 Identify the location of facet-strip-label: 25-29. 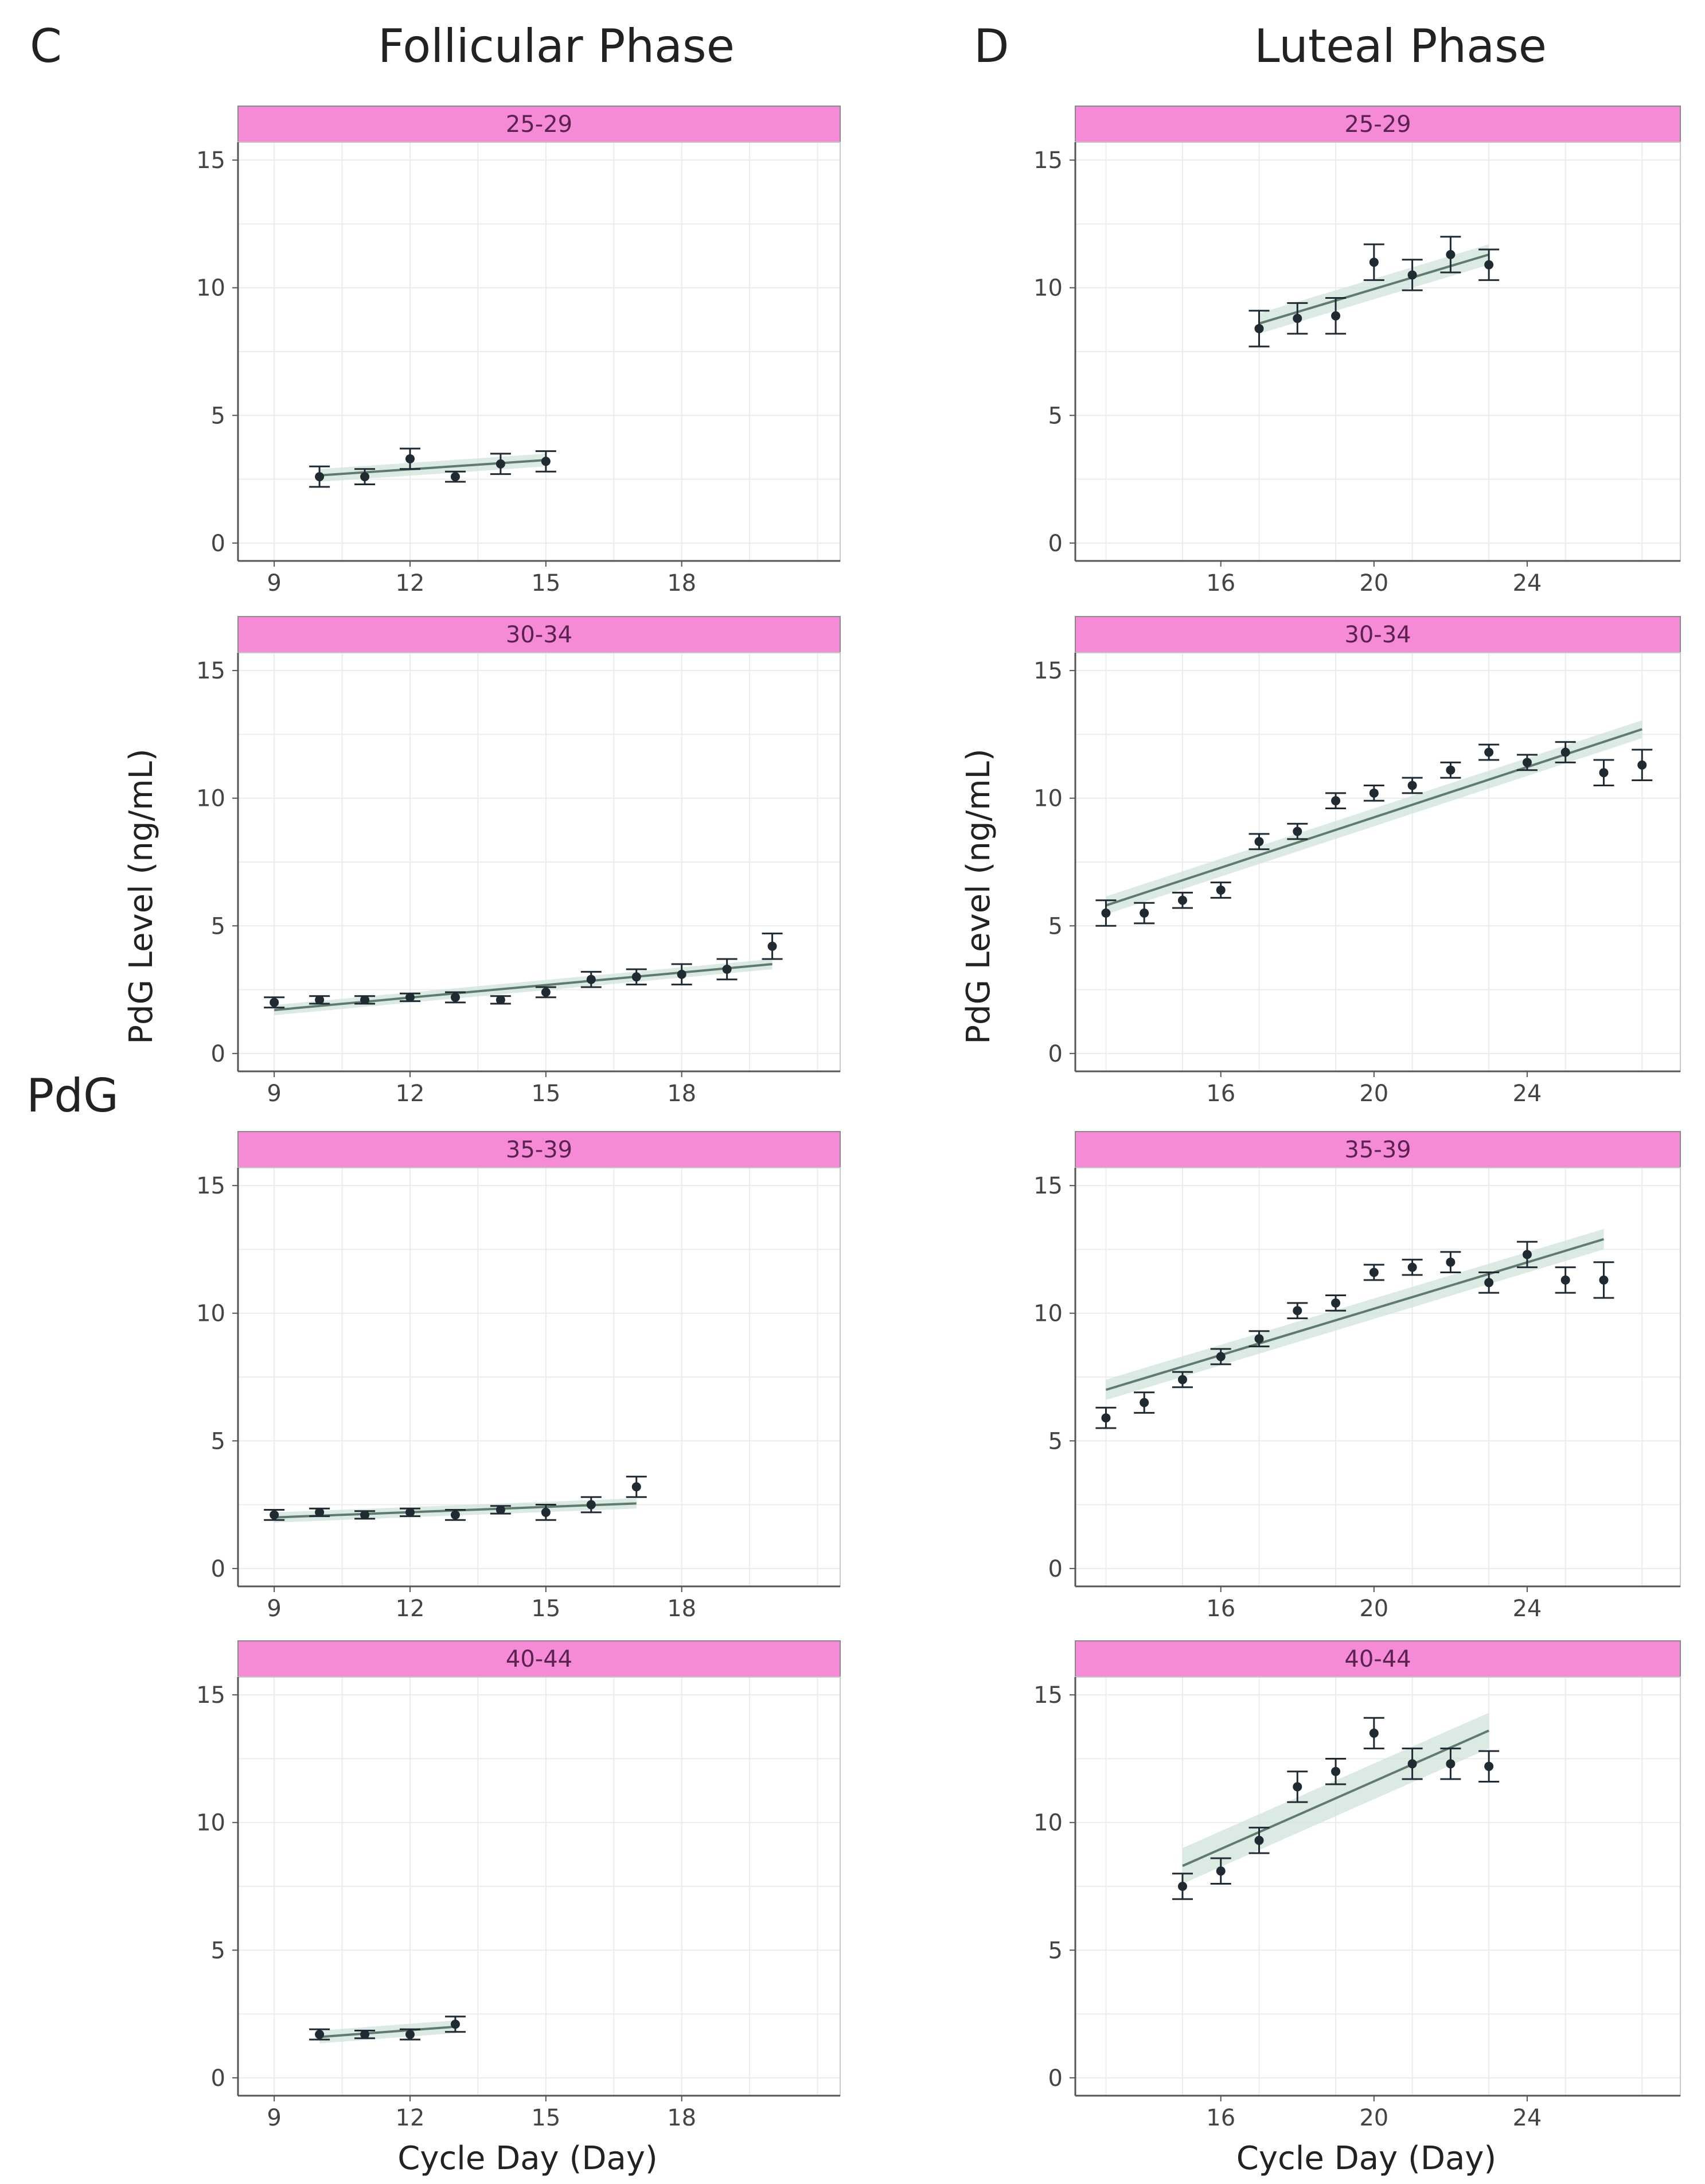
(539, 124).